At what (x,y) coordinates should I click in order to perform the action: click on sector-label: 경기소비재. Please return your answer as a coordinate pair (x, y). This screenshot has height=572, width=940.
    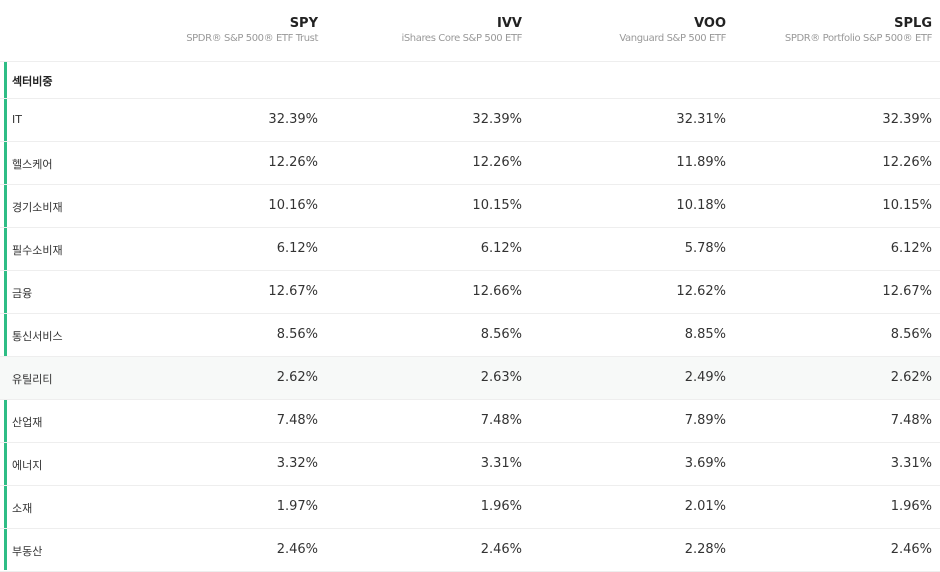
    Looking at the image, I should click on (37, 207).